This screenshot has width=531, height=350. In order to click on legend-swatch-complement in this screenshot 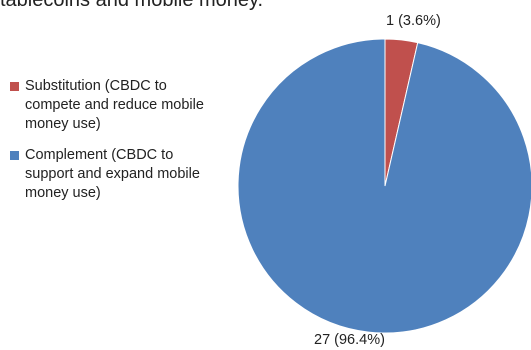, I will do `click(14, 155)`.